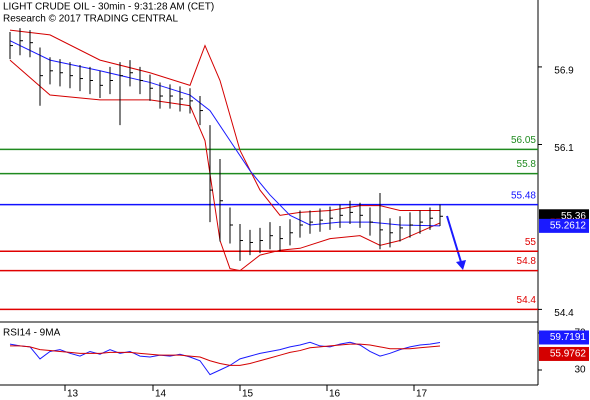 This screenshot has width=590, height=400. I want to click on level-label: 55.48, so click(523, 195).